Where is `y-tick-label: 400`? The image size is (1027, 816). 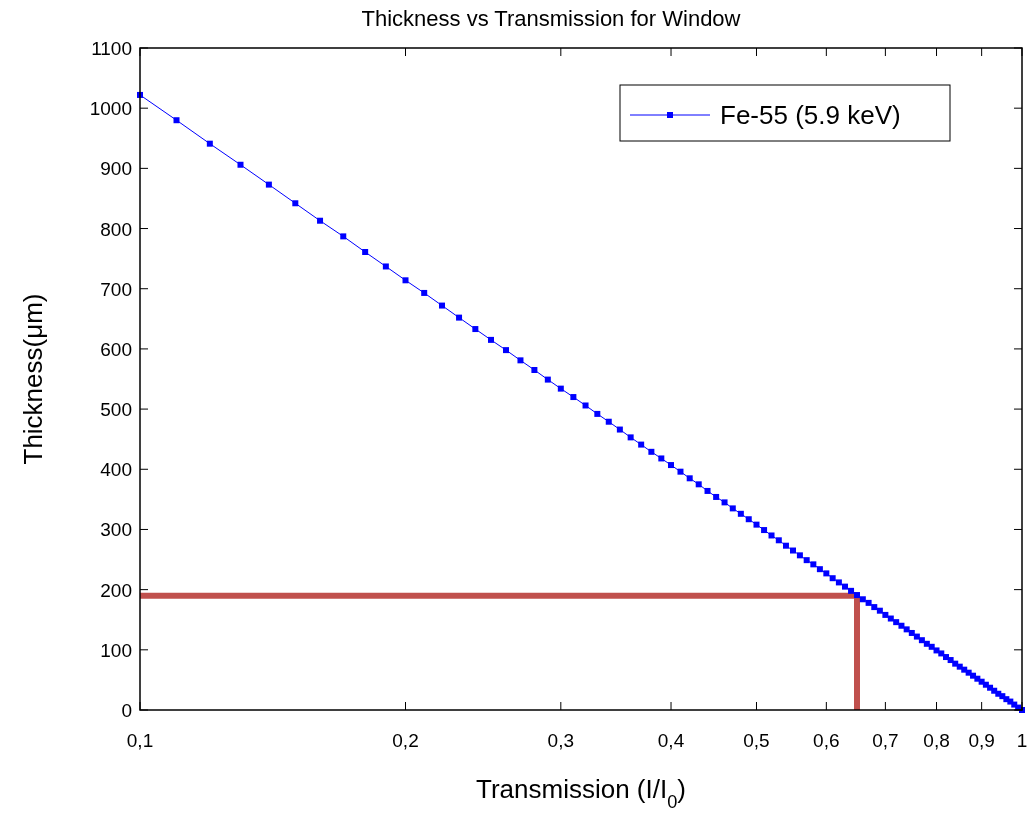 y-tick-label: 400 is located at coordinates (116, 470).